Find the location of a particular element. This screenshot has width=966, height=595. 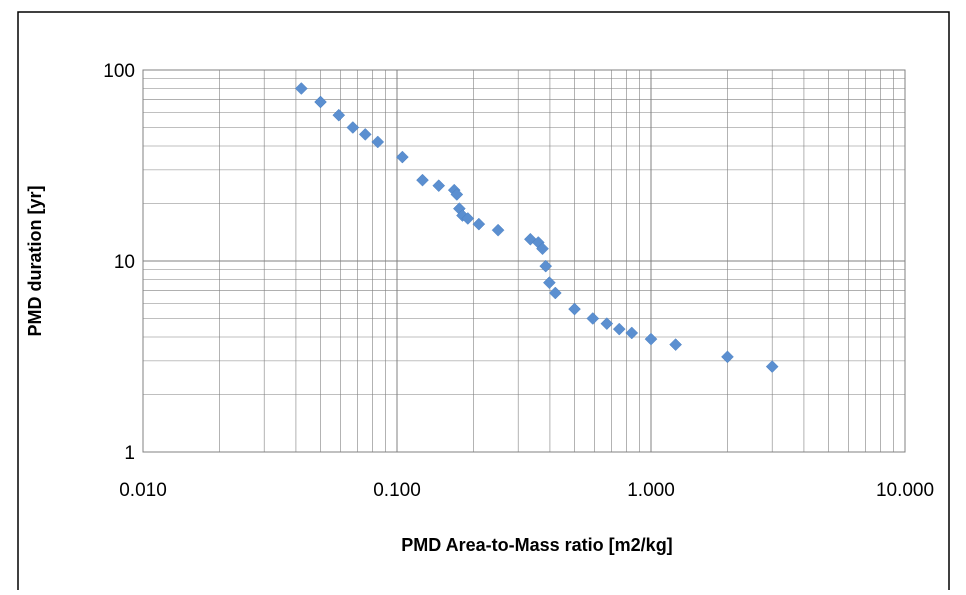

x-tick-label: 0.010 is located at coordinates (143, 490).